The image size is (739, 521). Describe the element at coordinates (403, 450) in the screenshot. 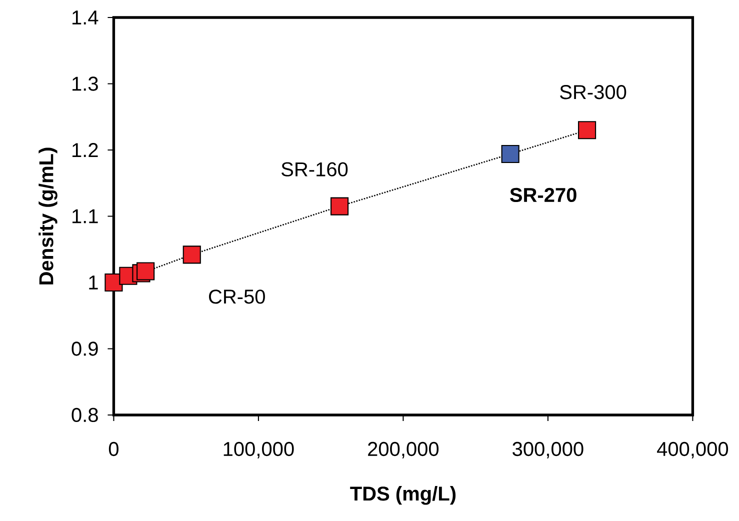

I see `x-tick-label: 200,000` at that location.